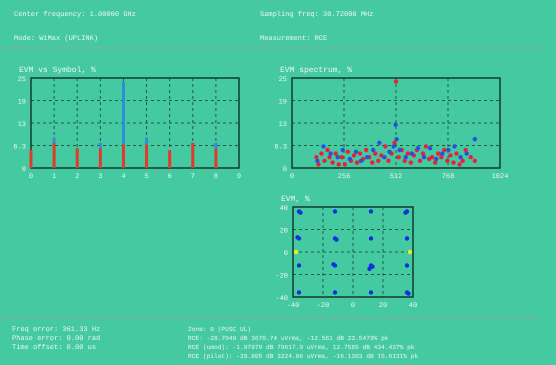 Image resolution: width=556 pixels, height=365 pixels. I want to click on chart-title: EVM spectrum, %, so click(316, 70).